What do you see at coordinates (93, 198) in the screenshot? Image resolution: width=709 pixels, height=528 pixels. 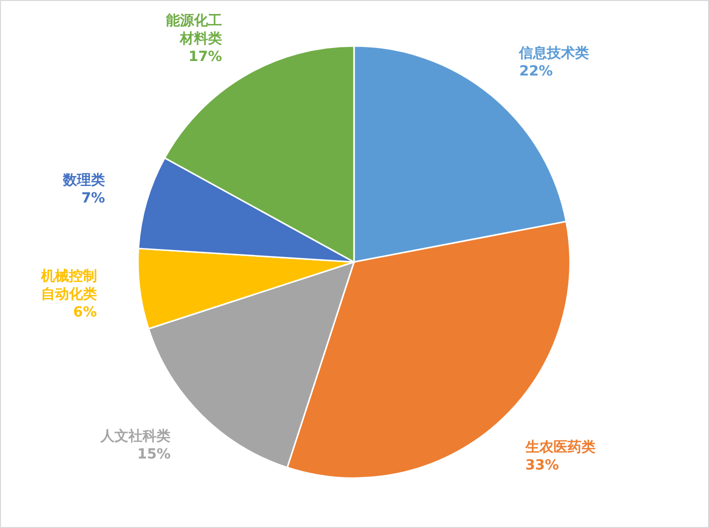 I see `data-label: 7%` at bounding box center [93, 198].